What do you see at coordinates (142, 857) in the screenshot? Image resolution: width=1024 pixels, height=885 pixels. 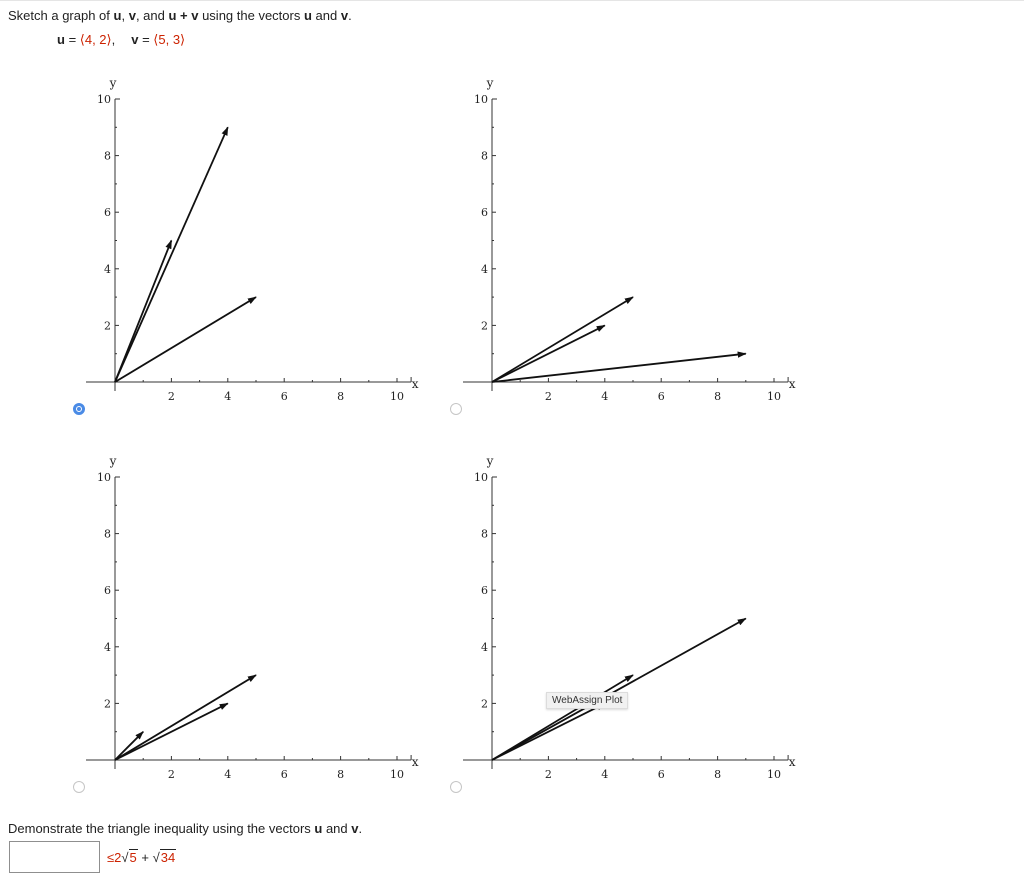 I see `inequality-expression: ≤2√5 + √34` at bounding box center [142, 857].